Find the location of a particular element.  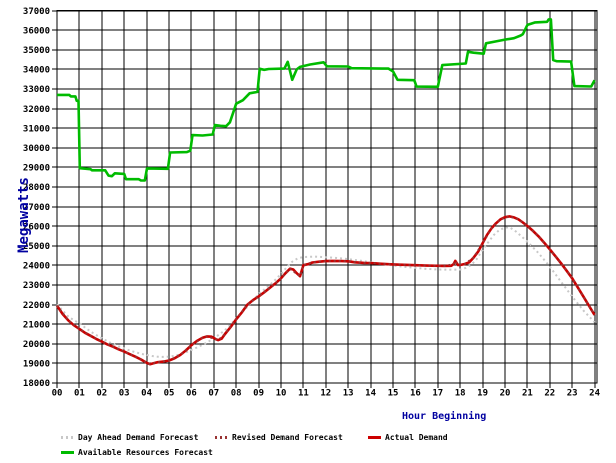

legend-item-actual-demand: Actual Demand is located at coordinates (408, 437).